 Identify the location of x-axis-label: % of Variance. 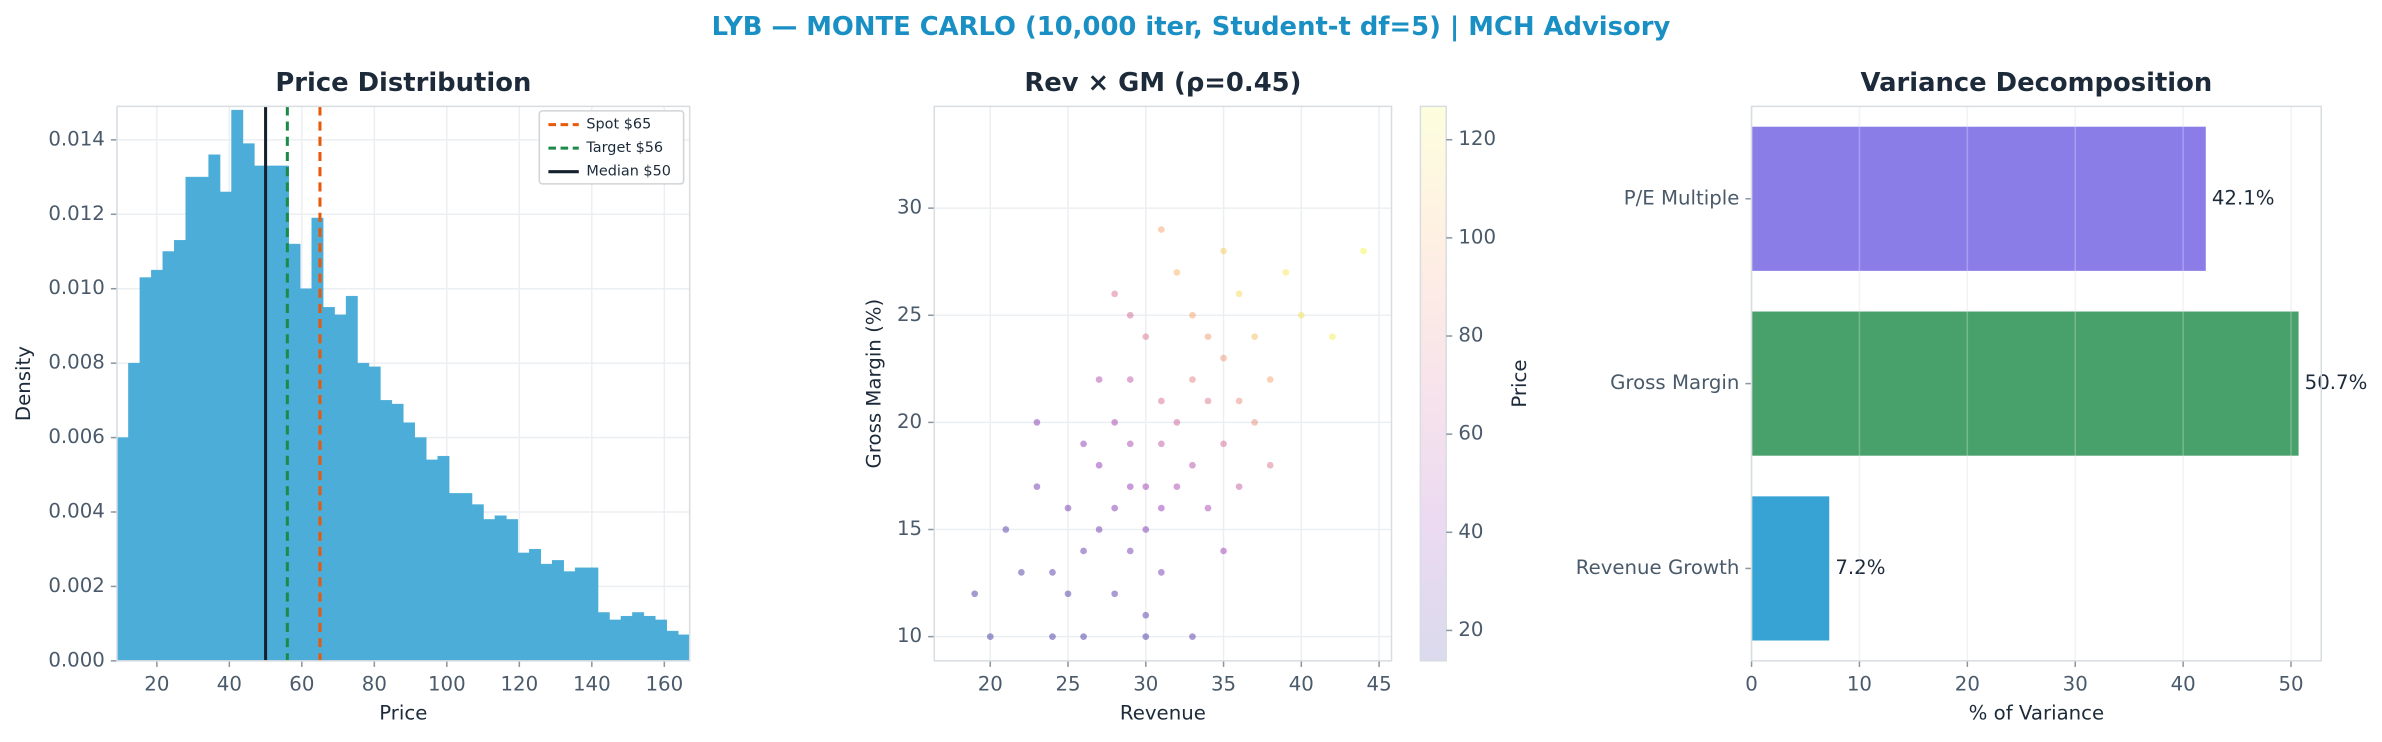
(2037, 713).